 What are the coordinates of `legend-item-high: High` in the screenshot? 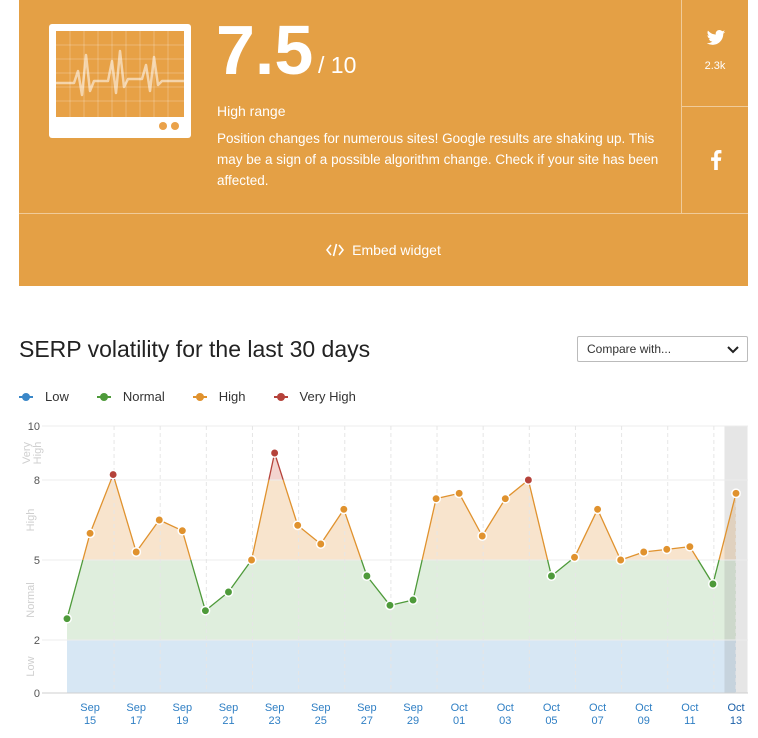 It's located at (219, 396).